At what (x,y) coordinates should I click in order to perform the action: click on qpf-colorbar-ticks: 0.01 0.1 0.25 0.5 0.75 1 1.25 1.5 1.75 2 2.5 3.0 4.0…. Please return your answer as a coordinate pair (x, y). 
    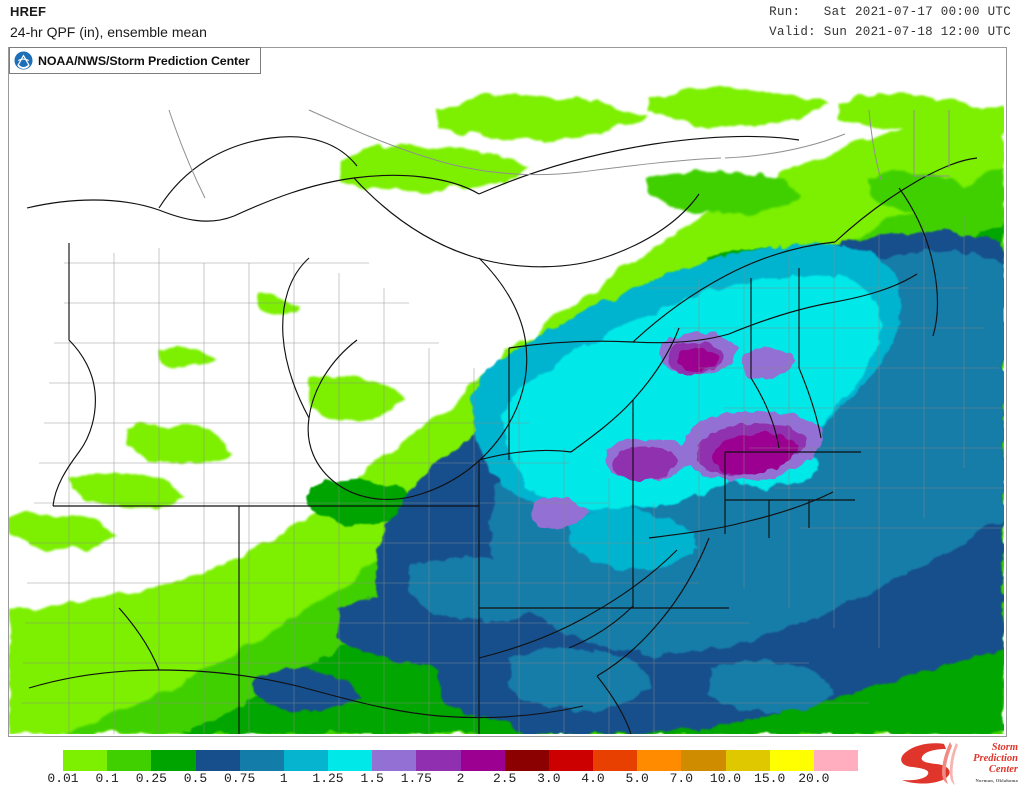
    Looking at the image, I should click on (511, 781).